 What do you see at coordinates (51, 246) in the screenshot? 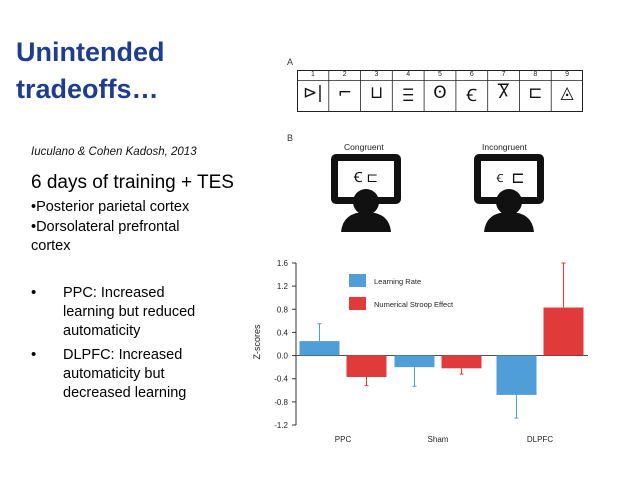
I see `bullet-dlpfc-line-2: cortex` at bounding box center [51, 246].